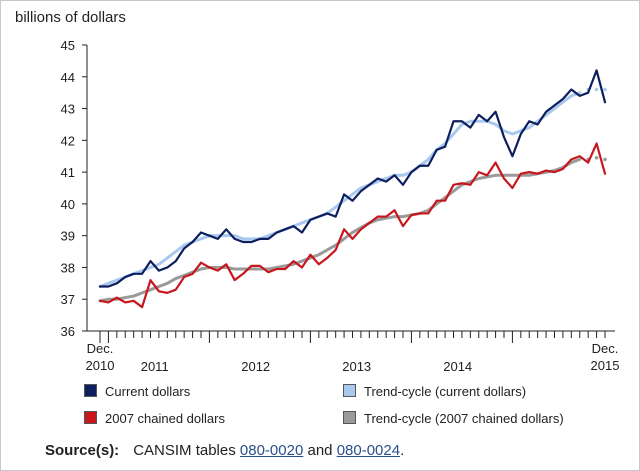 The width and height of the screenshot is (640, 471). Describe the element at coordinates (68, 172) in the screenshot. I see `y-tick-label: 41` at that location.